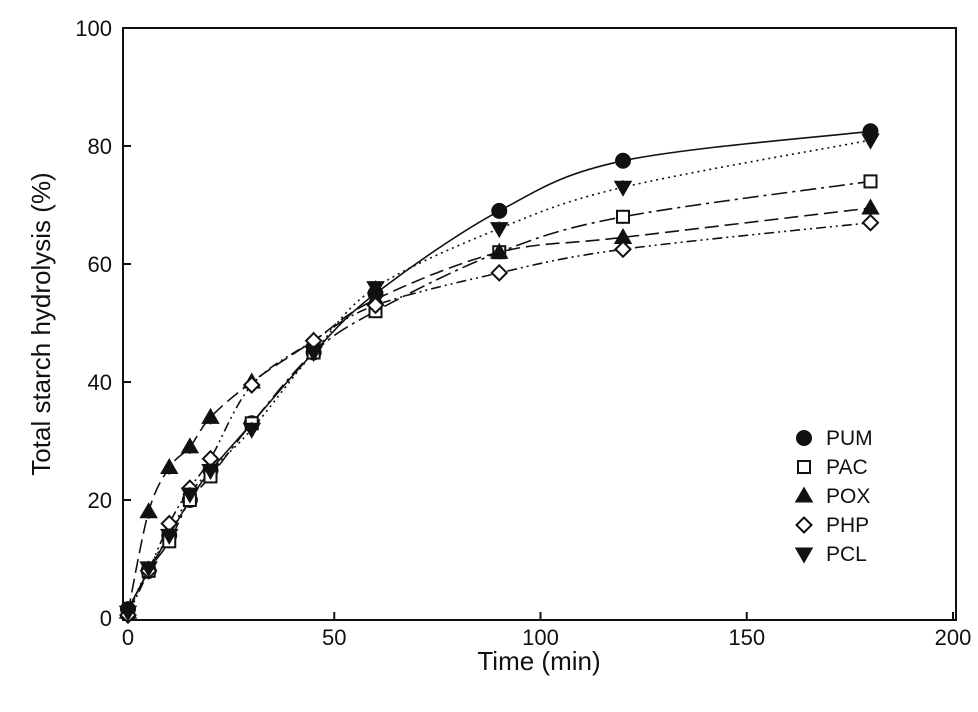  What do you see at coordinates (847, 467) in the screenshot?
I see `legend-label-pac: PAC` at bounding box center [847, 467].